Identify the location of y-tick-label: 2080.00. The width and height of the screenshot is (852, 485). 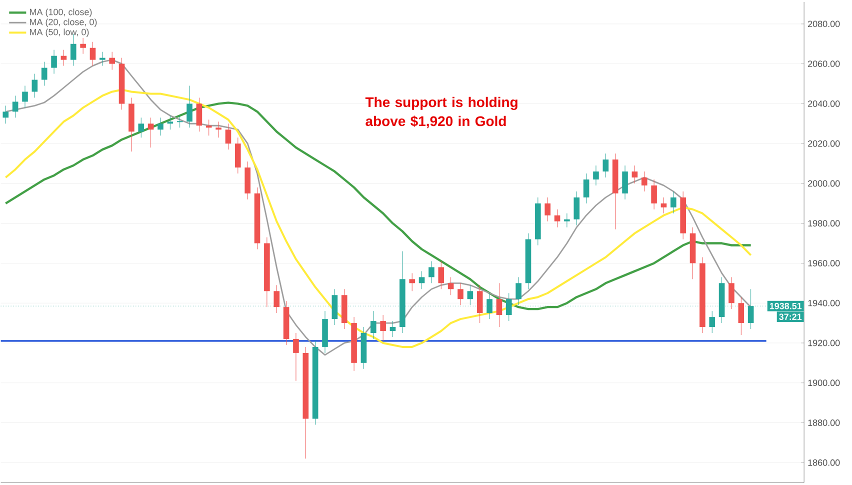
(824, 24).